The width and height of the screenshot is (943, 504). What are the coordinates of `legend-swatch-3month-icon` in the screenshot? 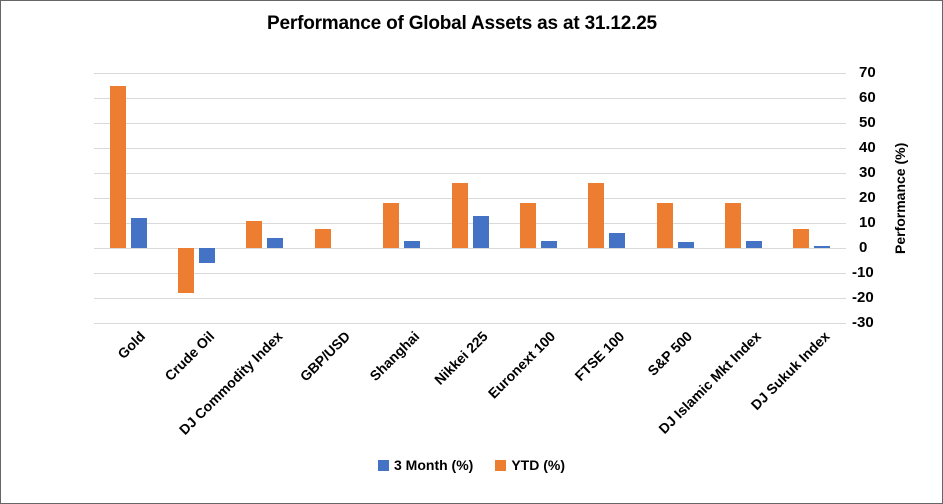 It's located at (383, 465).